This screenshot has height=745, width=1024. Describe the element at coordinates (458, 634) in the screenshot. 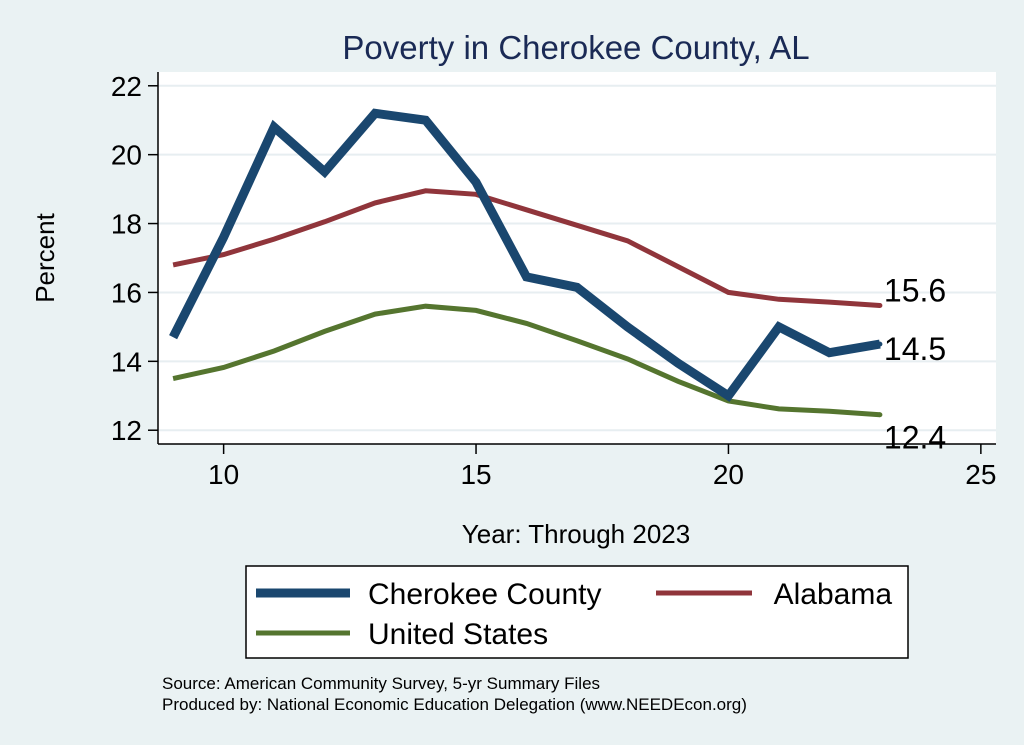

I see `legend-label-united-states: United States` at that location.